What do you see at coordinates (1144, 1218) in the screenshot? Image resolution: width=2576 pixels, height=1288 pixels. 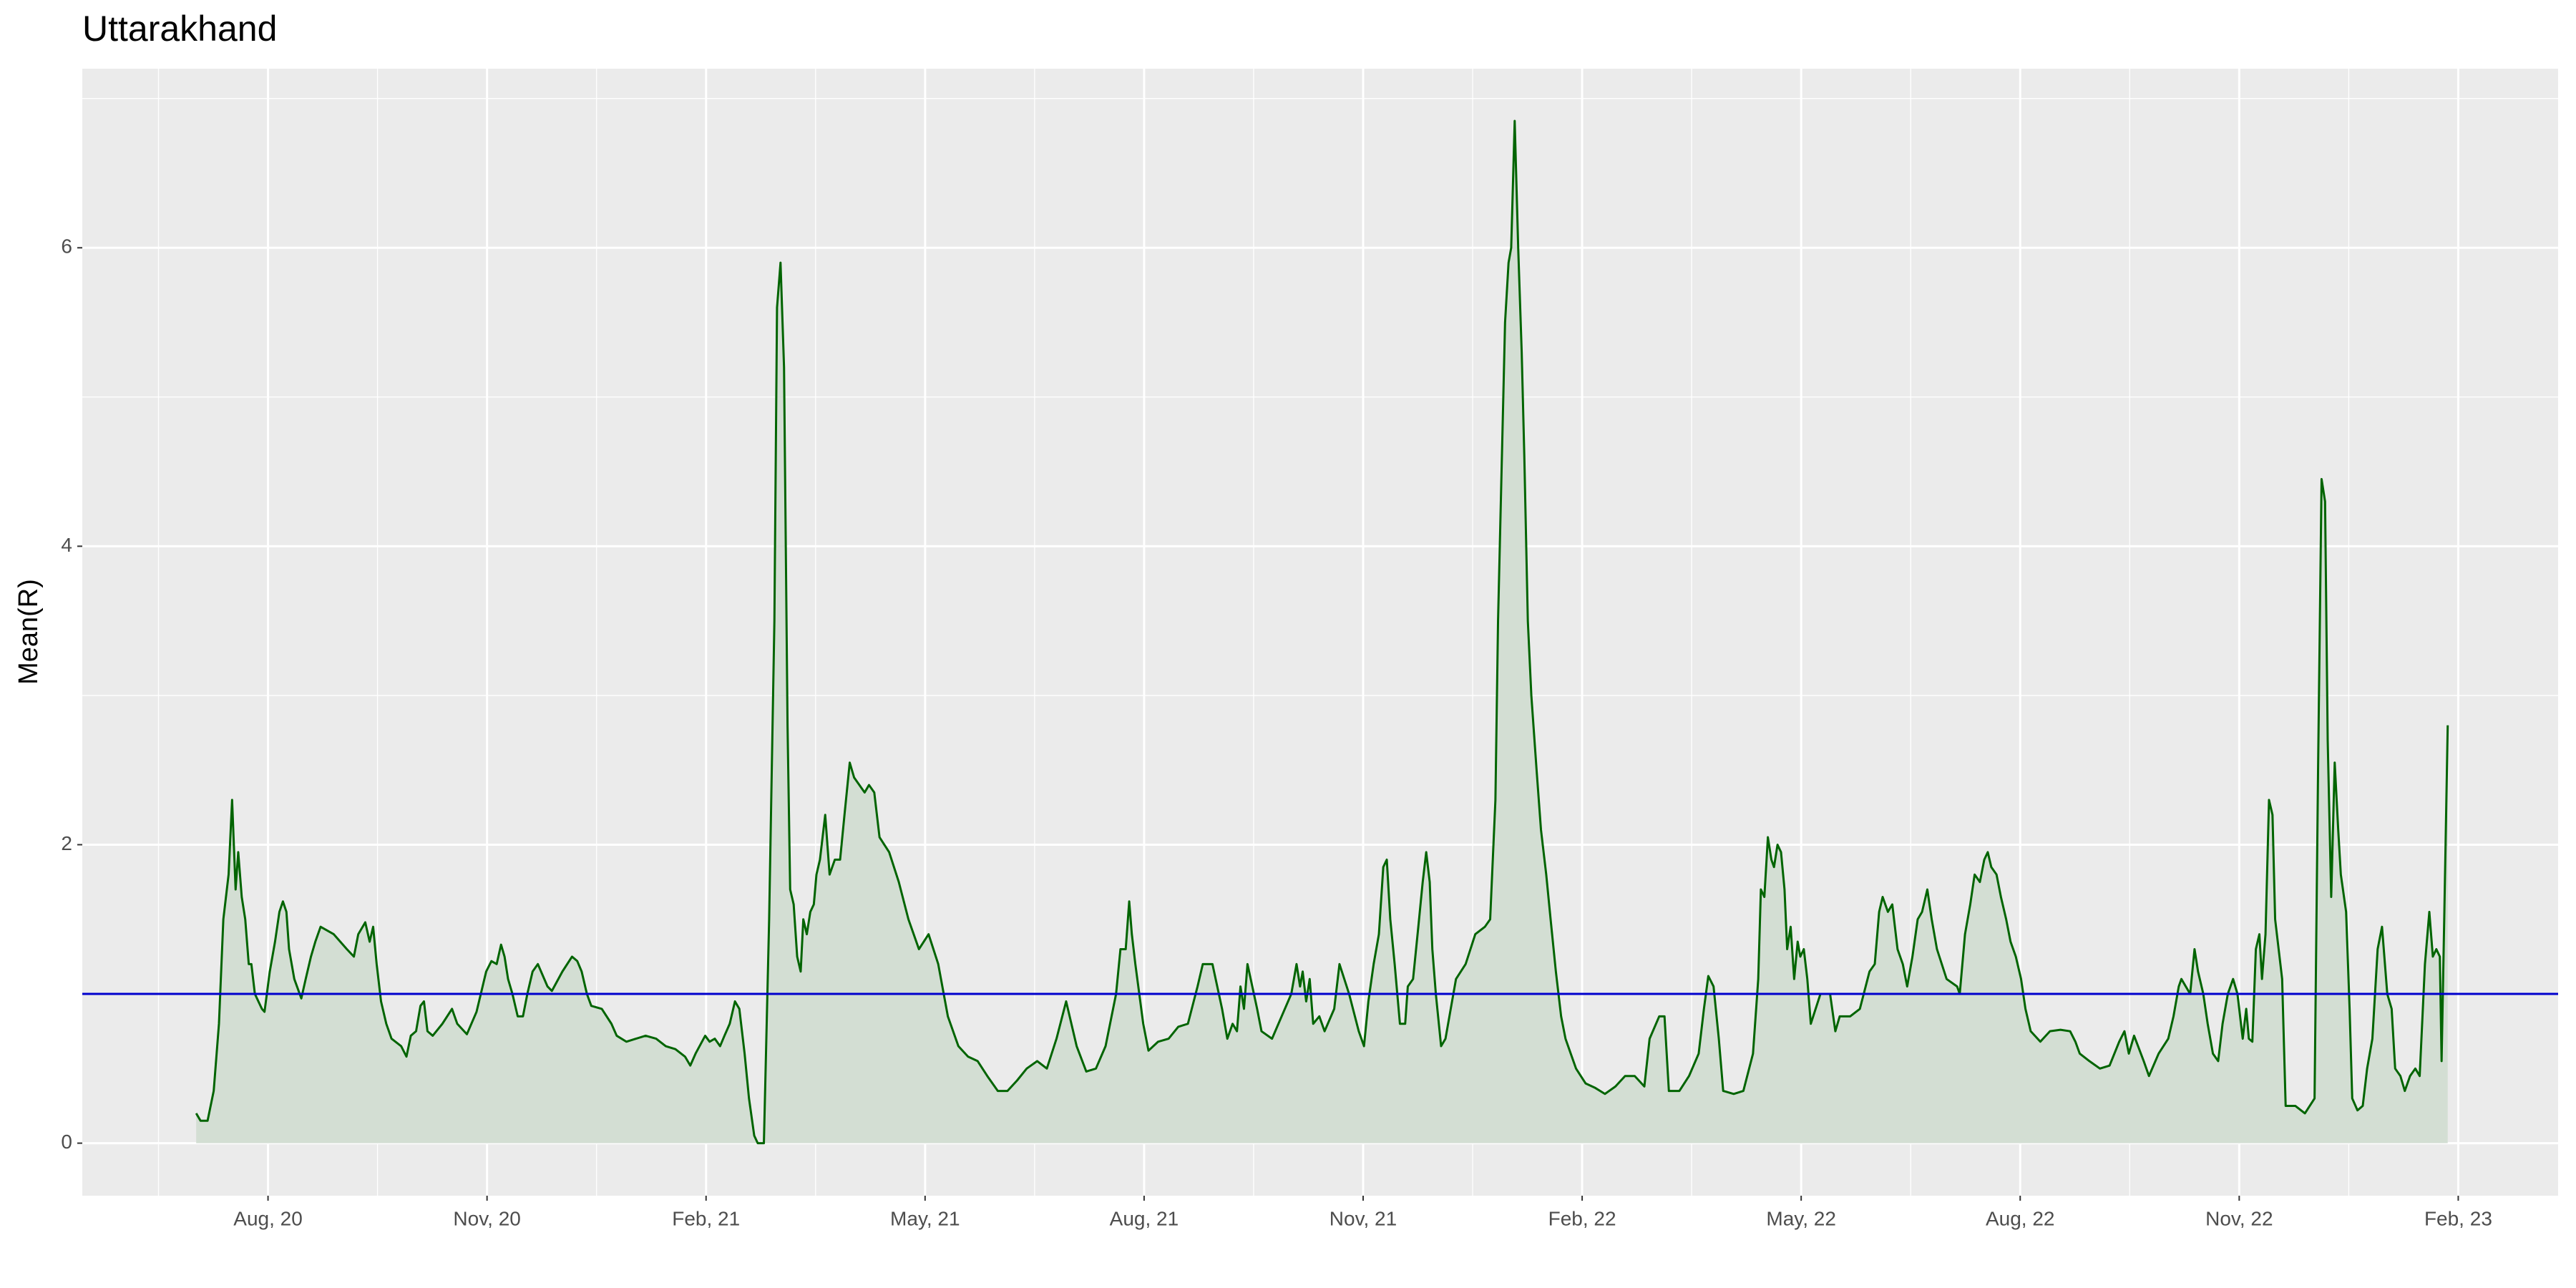 I see `x-tick-label: Aug, 21` at bounding box center [1144, 1218].